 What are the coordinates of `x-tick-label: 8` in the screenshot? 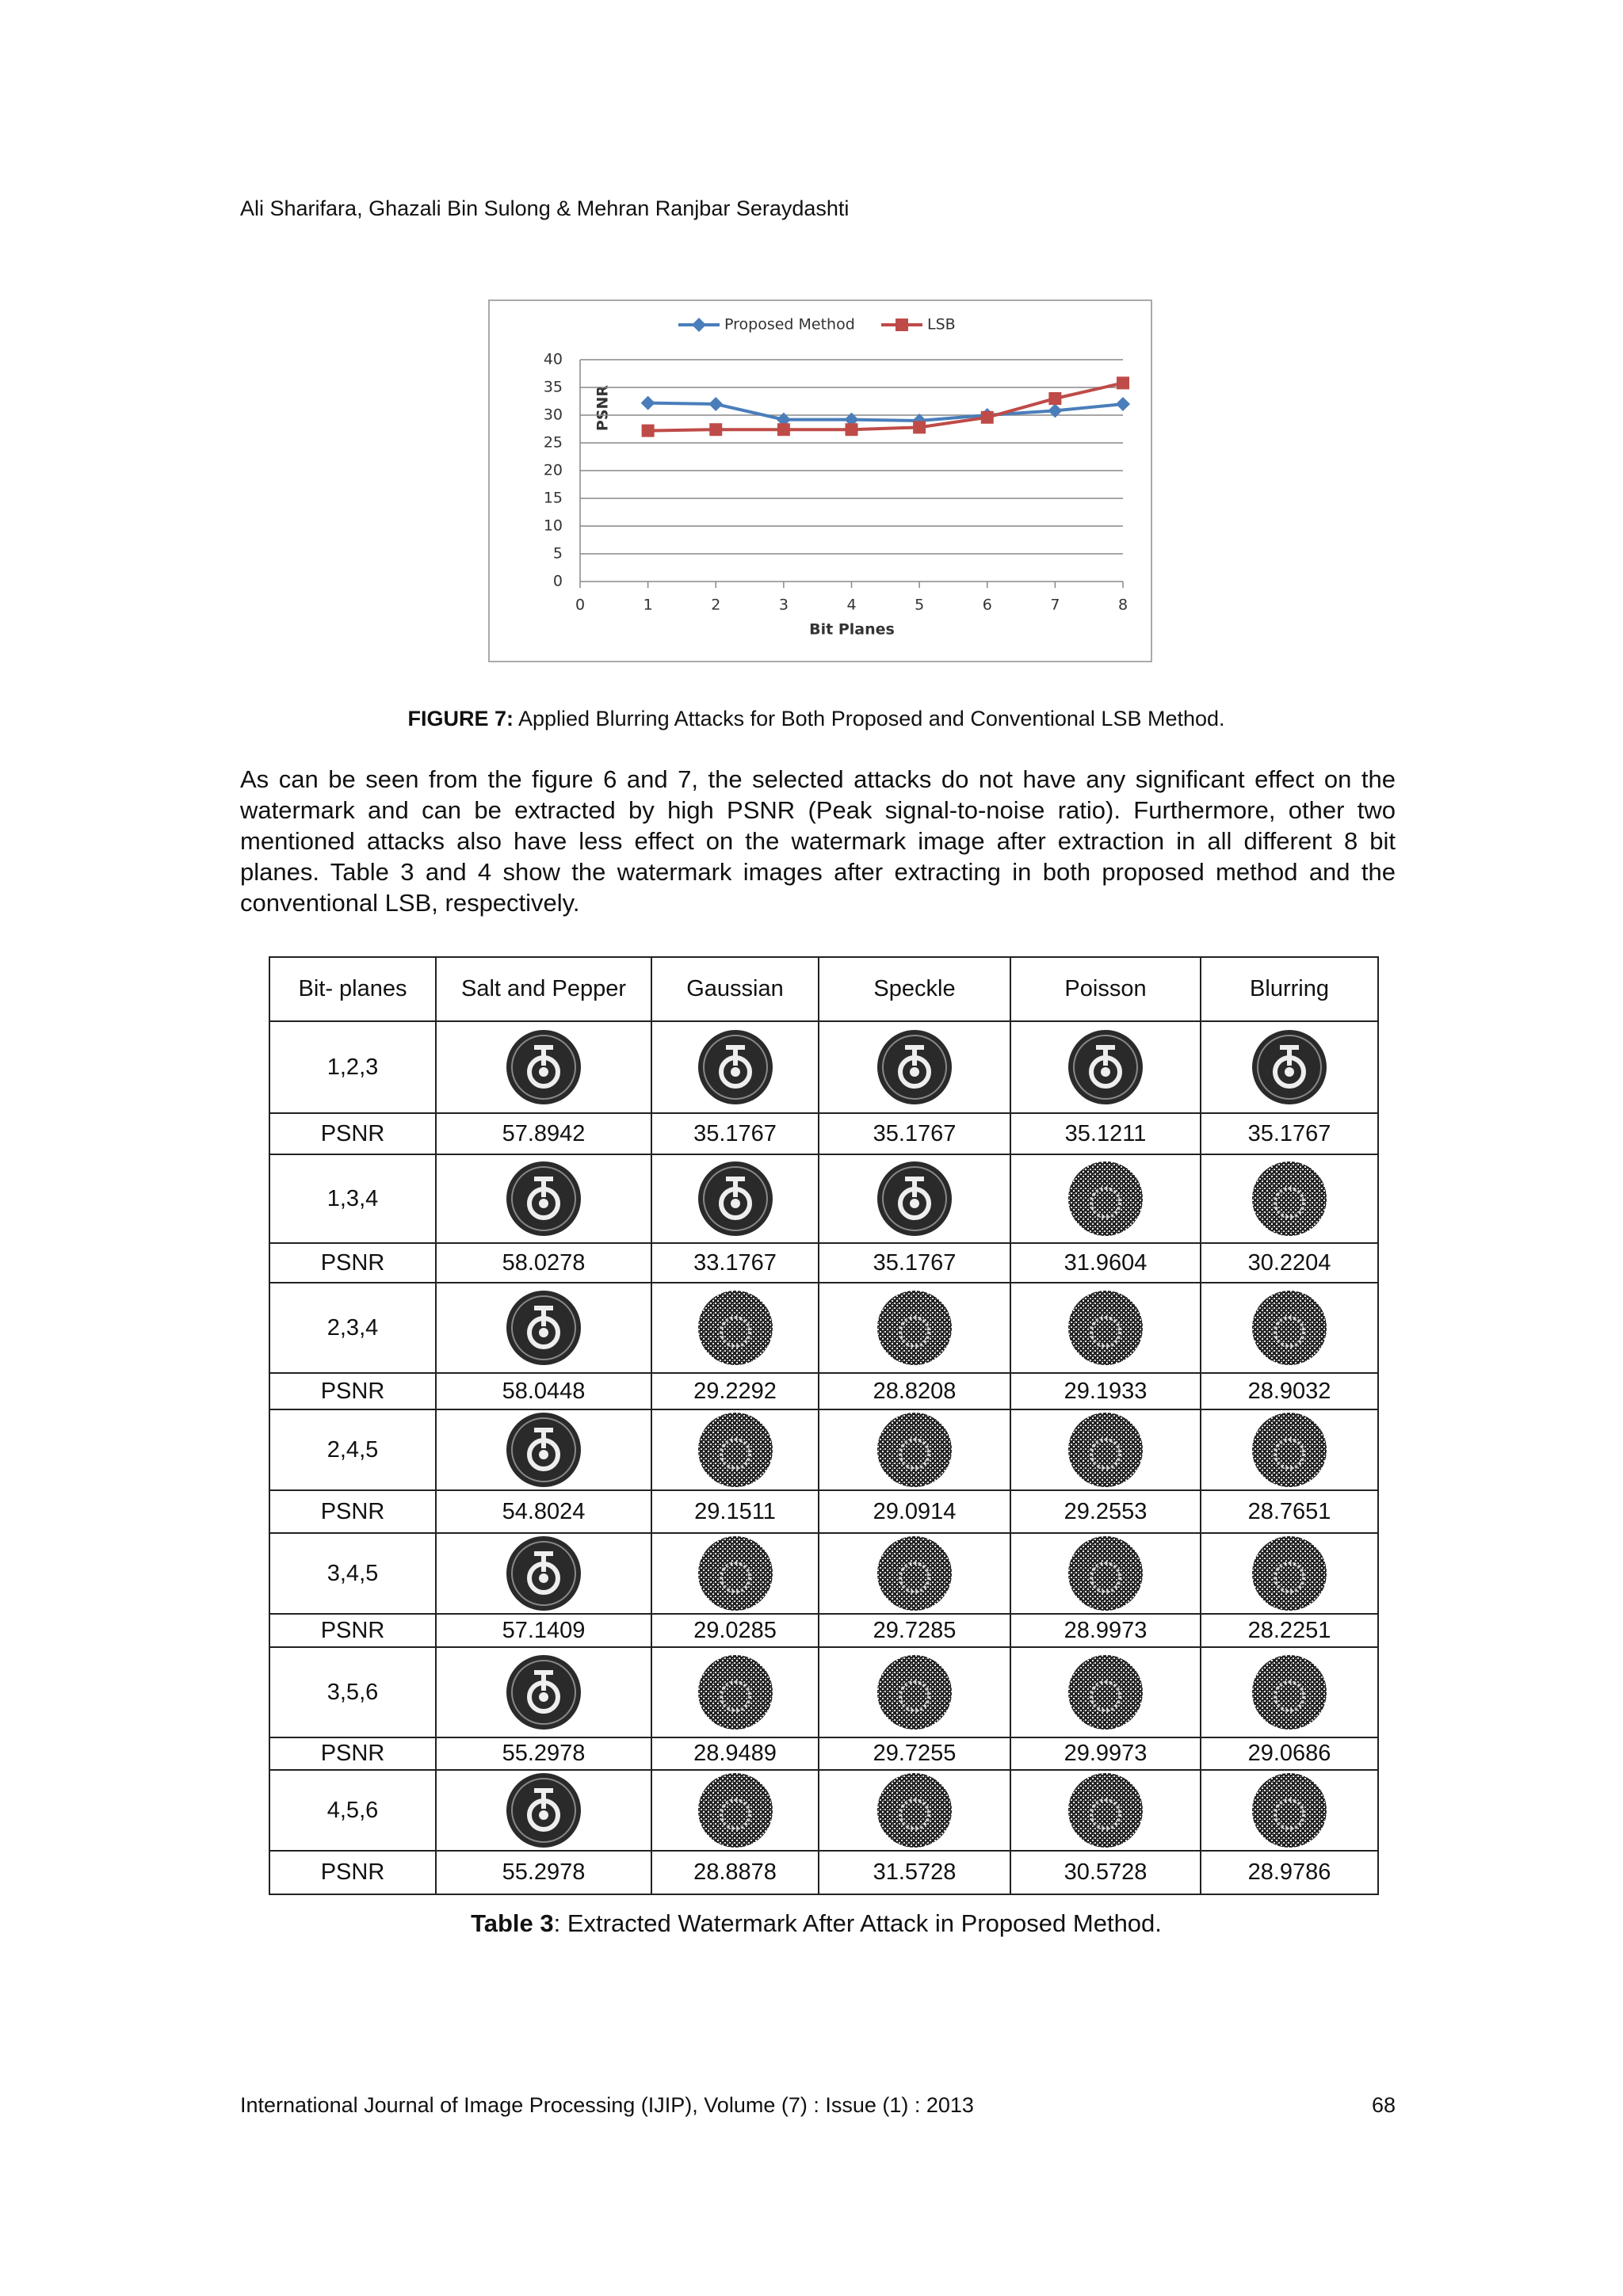 It's located at (1123, 605).